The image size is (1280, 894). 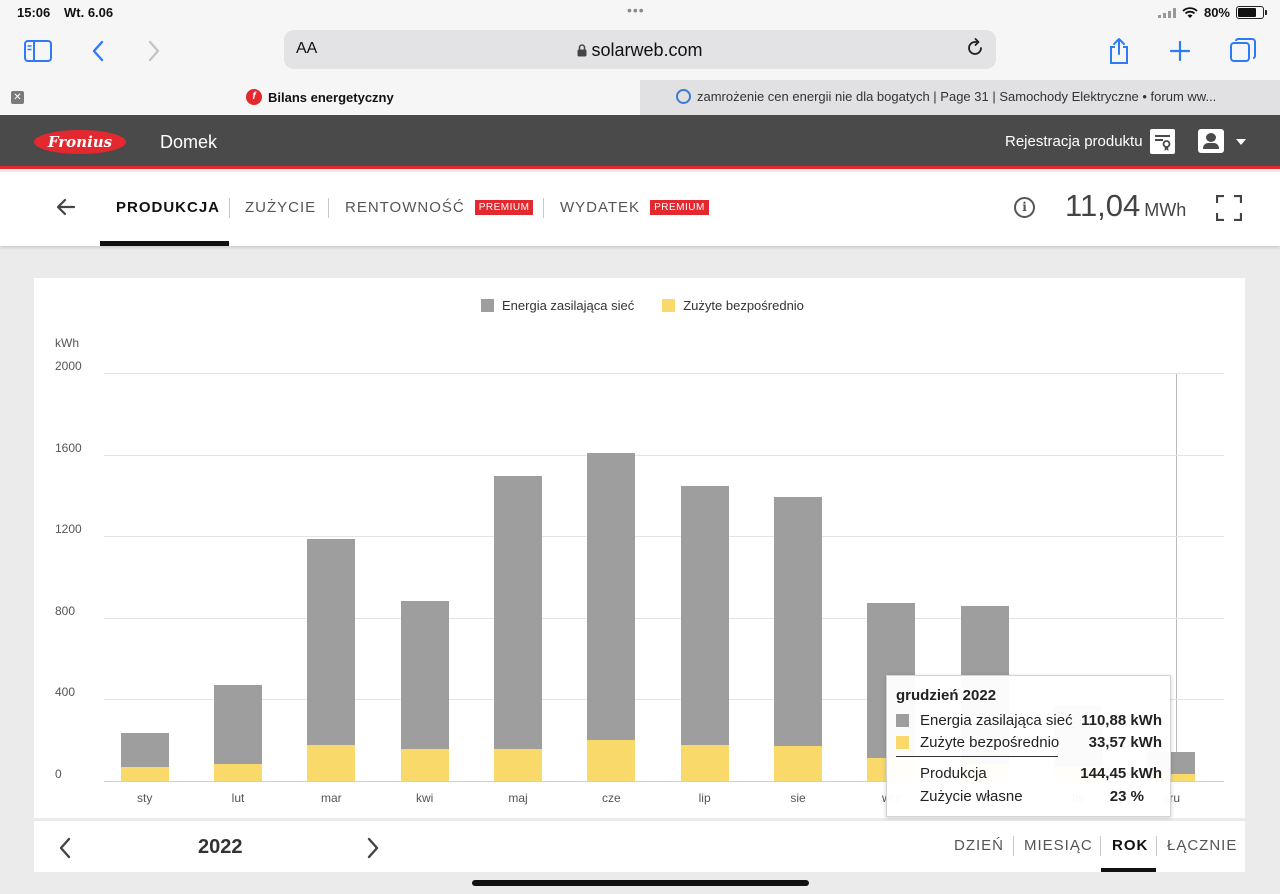 What do you see at coordinates (331, 97) in the screenshot?
I see `tab-title-text: Bilans energetyczny` at bounding box center [331, 97].